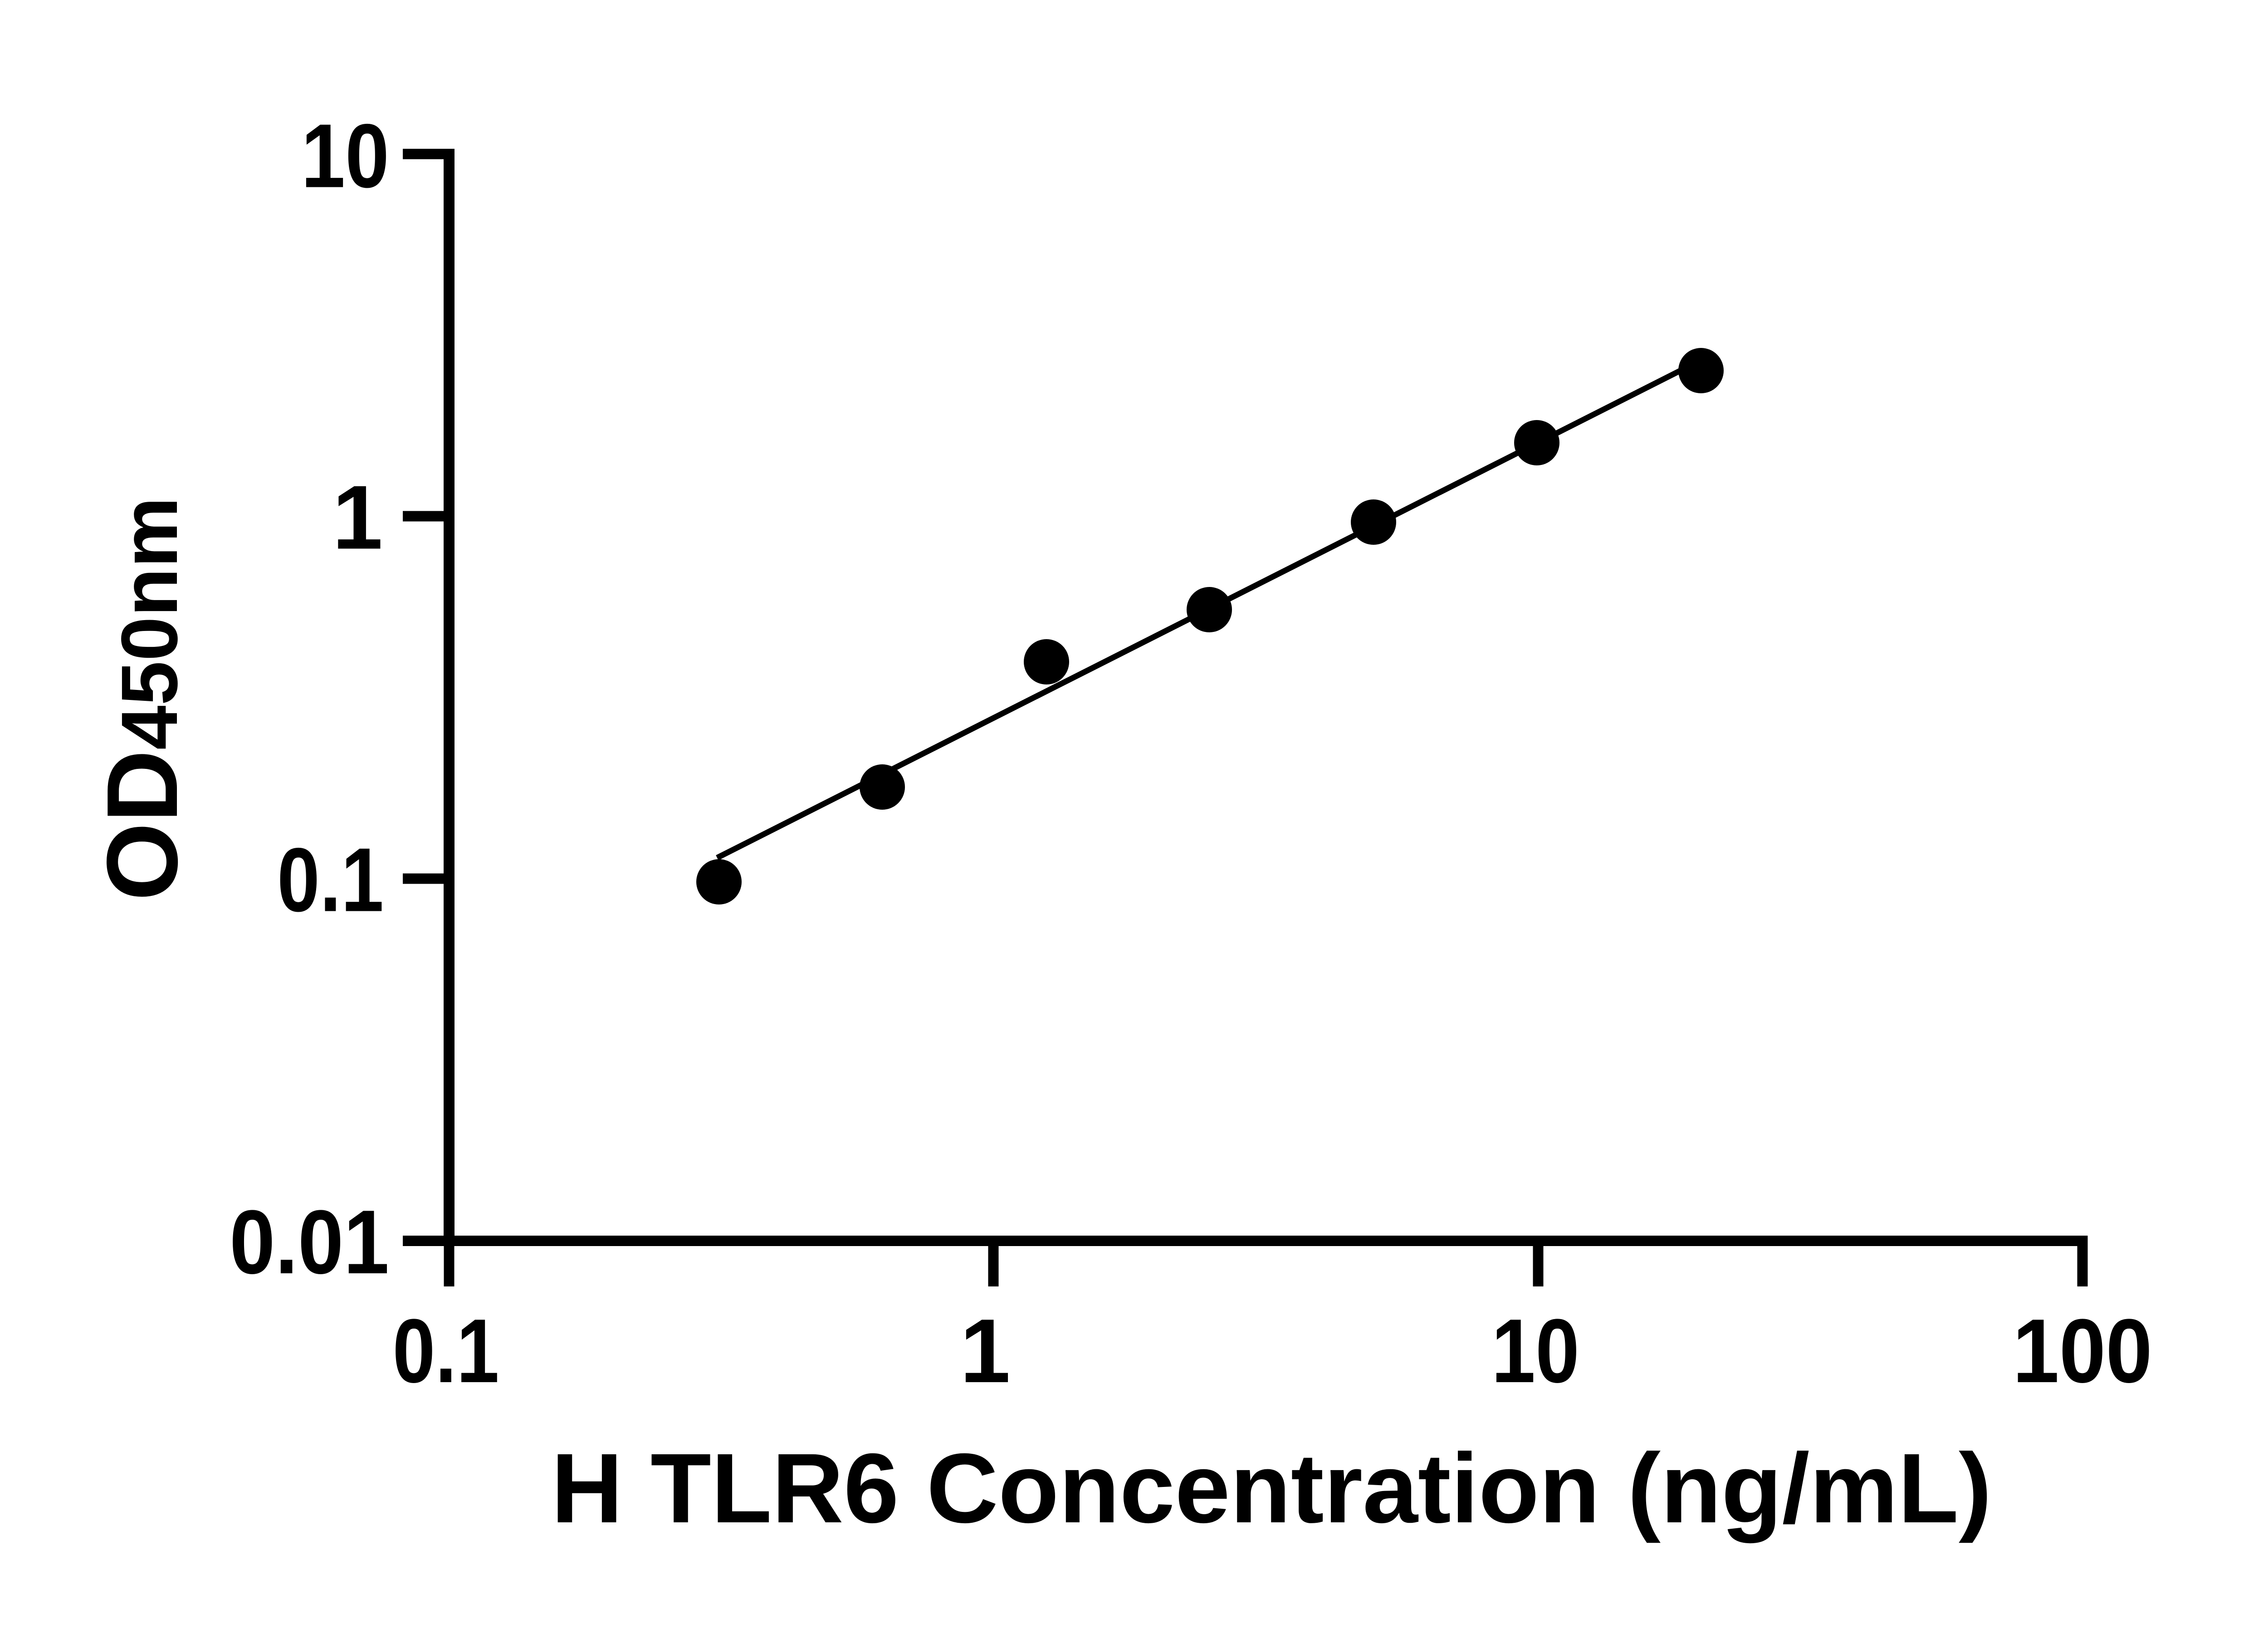 The image size is (2268, 1633). Describe the element at coordinates (1271, 1488) in the screenshot. I see `svg-text: H TLR6 Concentration (ng/mL)` at that location.